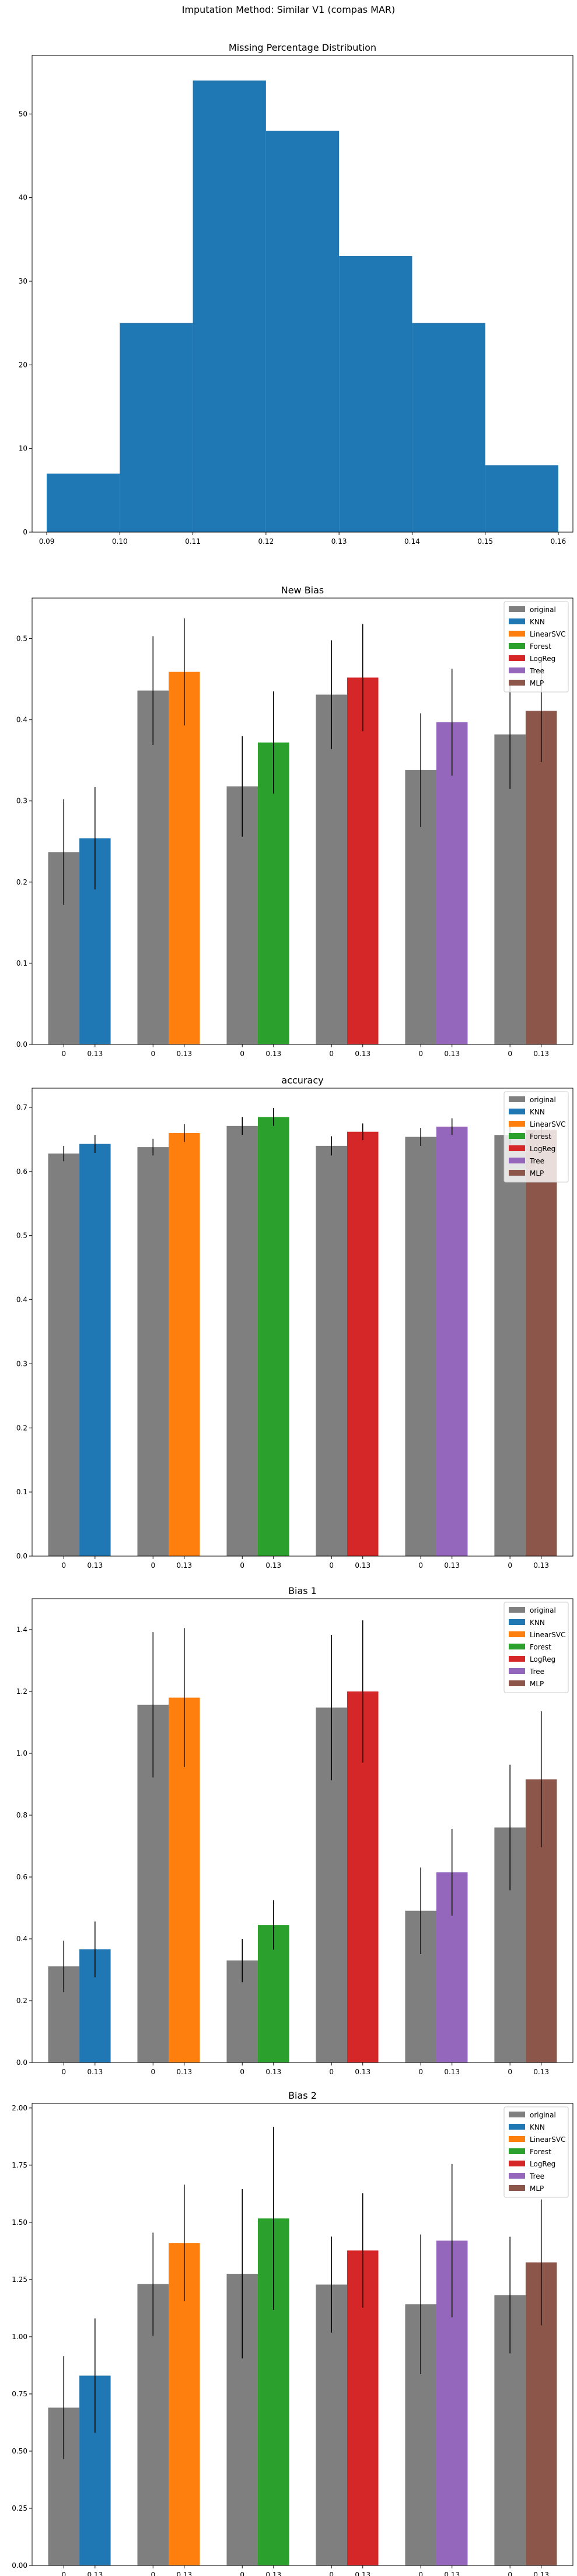  Describe the element at coordinates (543, 2115) in the screenshot. I see `legend-label: original` at that location.